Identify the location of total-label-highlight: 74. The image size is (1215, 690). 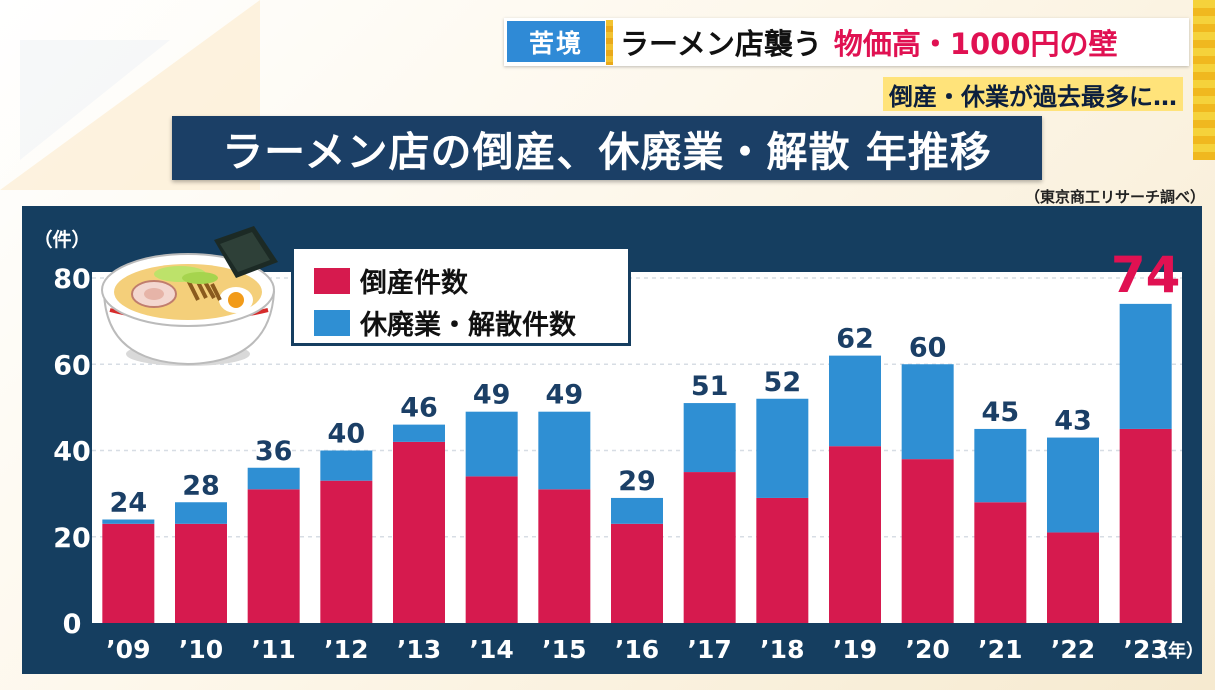
(1146, 275).